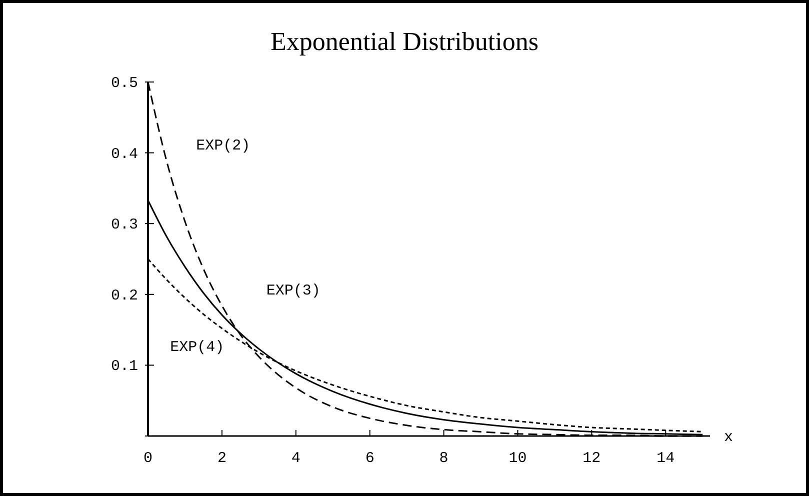 The image size is (809, 496). What do you see at coordinates (293, 291) in the screenshot?
I see `text: EXP(3)` at bounding box center [293, 291].